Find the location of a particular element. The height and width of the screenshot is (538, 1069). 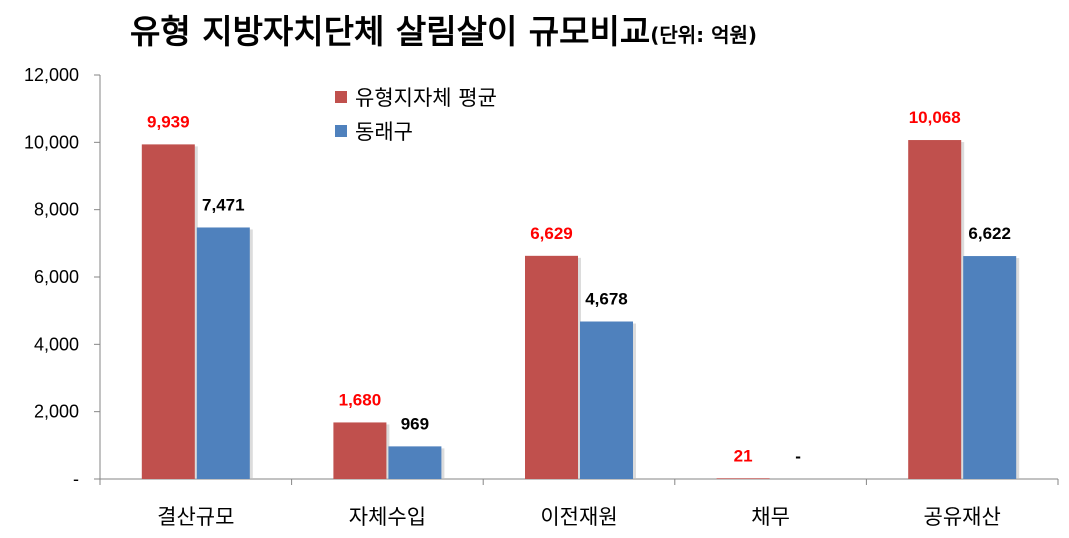

x-category-label: 이전재원 is located at coordinates (578, 517).